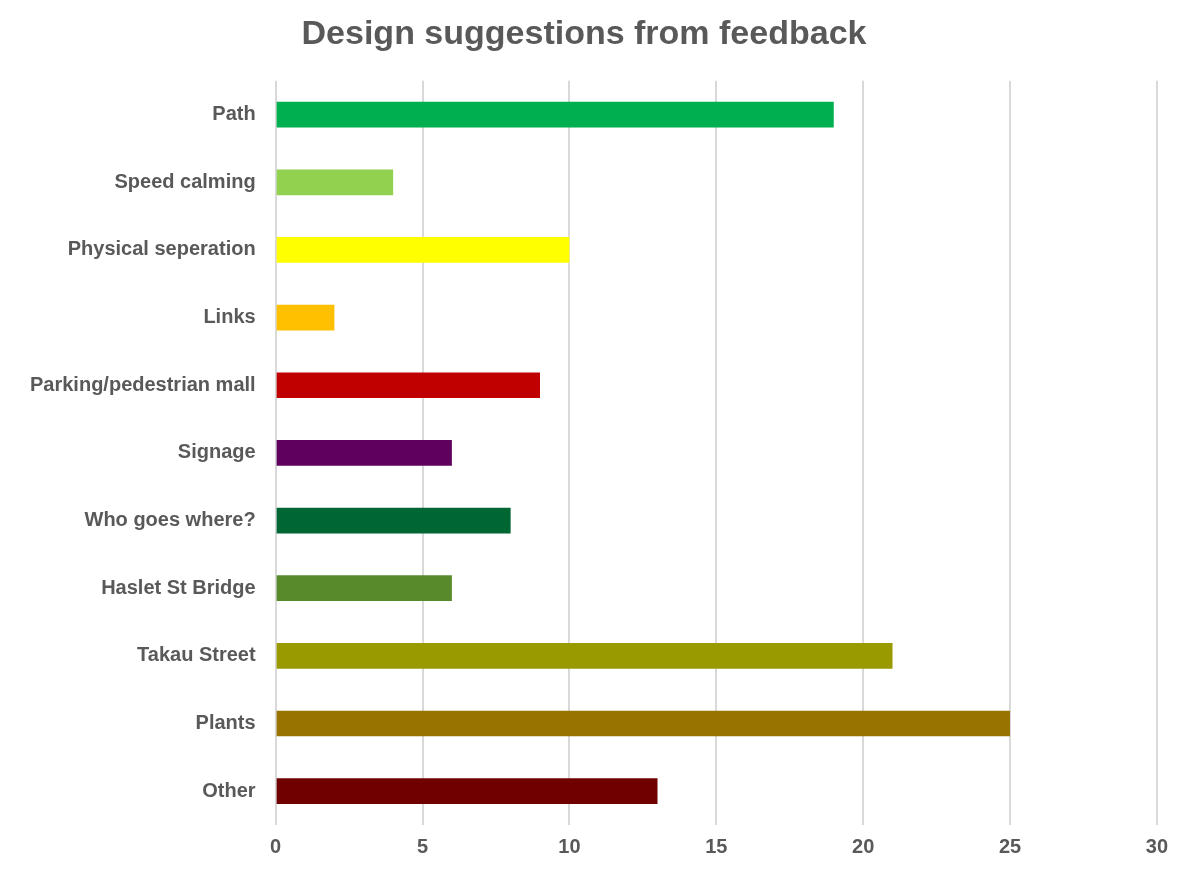 This screenshot has height=879, width=1178. I want to click on x-tick-label: 25, so click(1010, 845).